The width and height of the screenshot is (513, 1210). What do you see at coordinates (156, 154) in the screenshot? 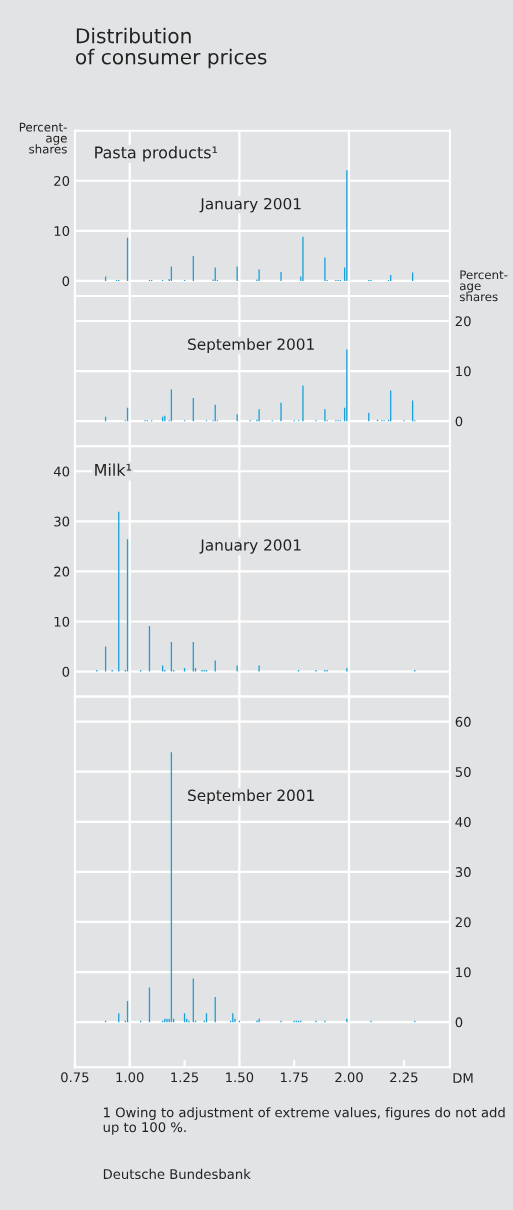
I see `text: Pasta products¹` at bounding box center [156, 154].